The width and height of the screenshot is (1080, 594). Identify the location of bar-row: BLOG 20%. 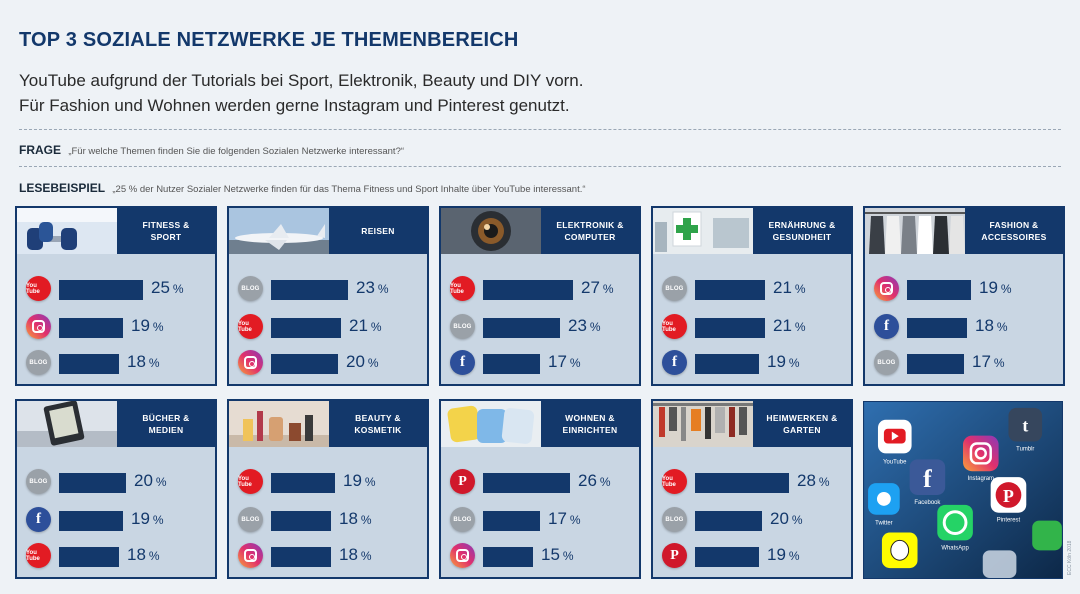
(752, 519).